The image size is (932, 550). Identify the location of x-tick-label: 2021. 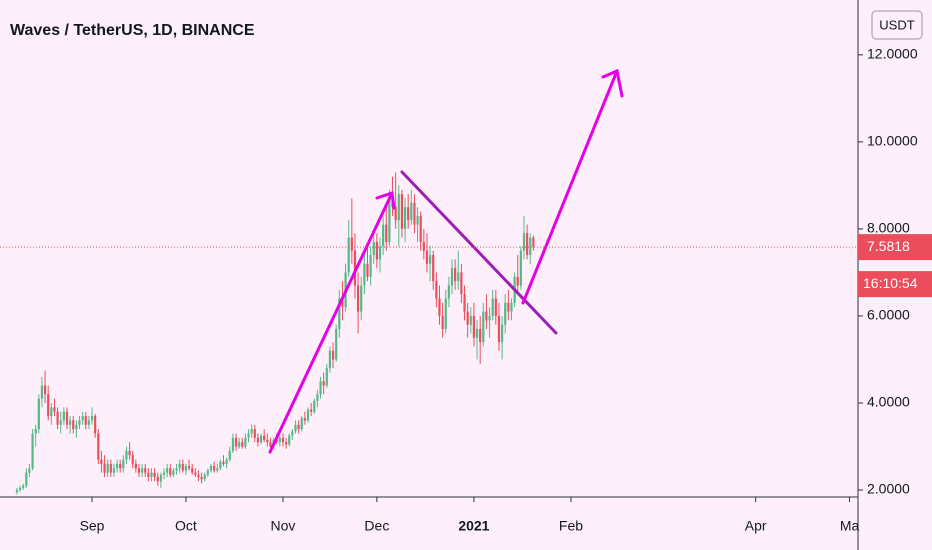
(473, 526).